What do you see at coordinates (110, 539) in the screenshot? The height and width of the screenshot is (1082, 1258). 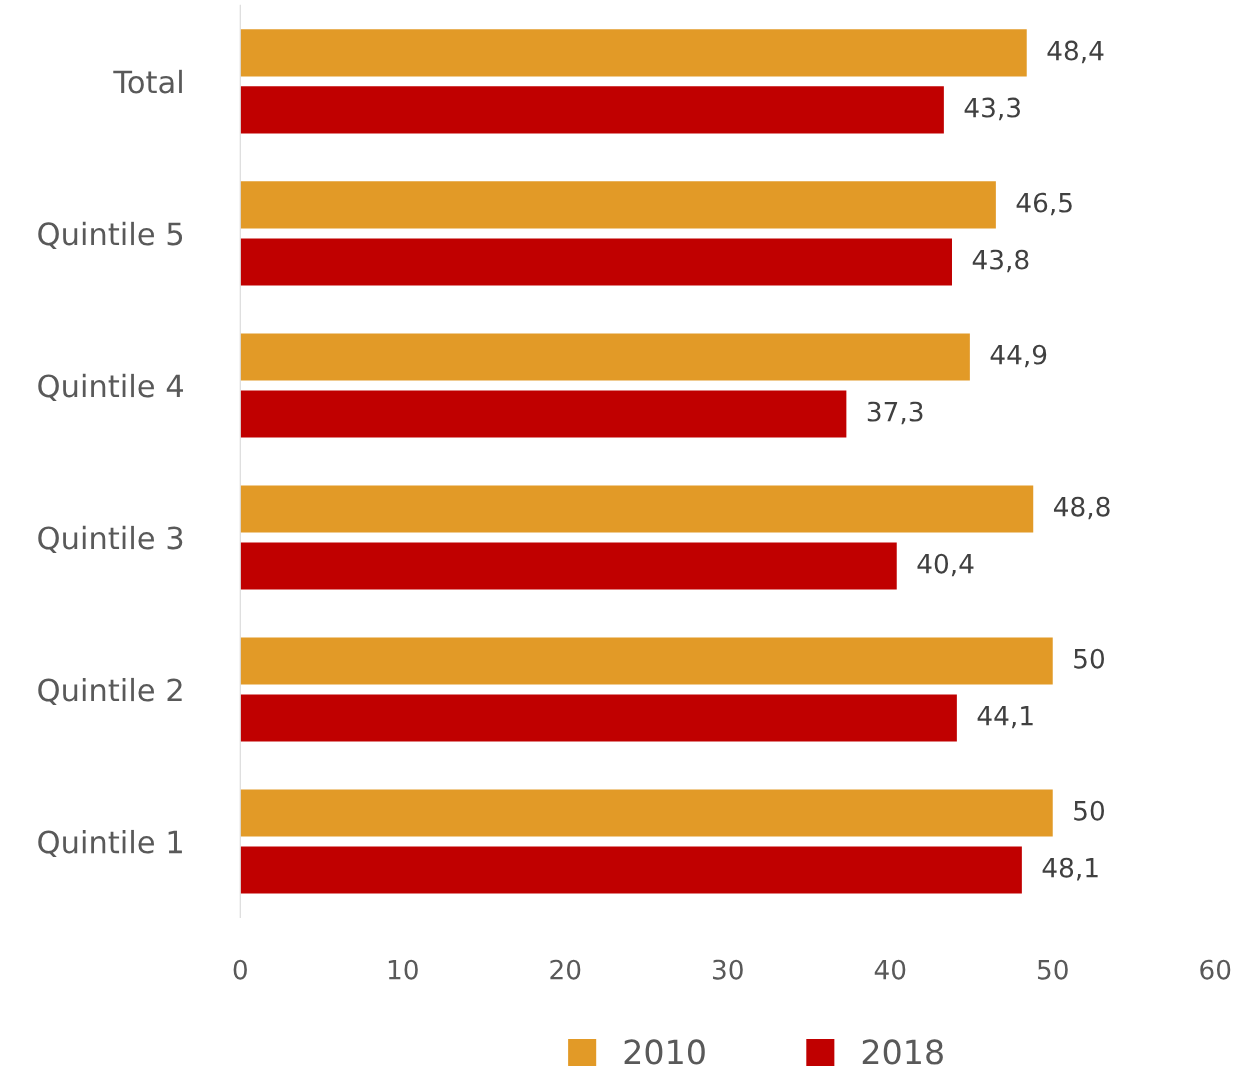 I see `y-tick-label: Quintile 3` at bounding box center [110, 539].